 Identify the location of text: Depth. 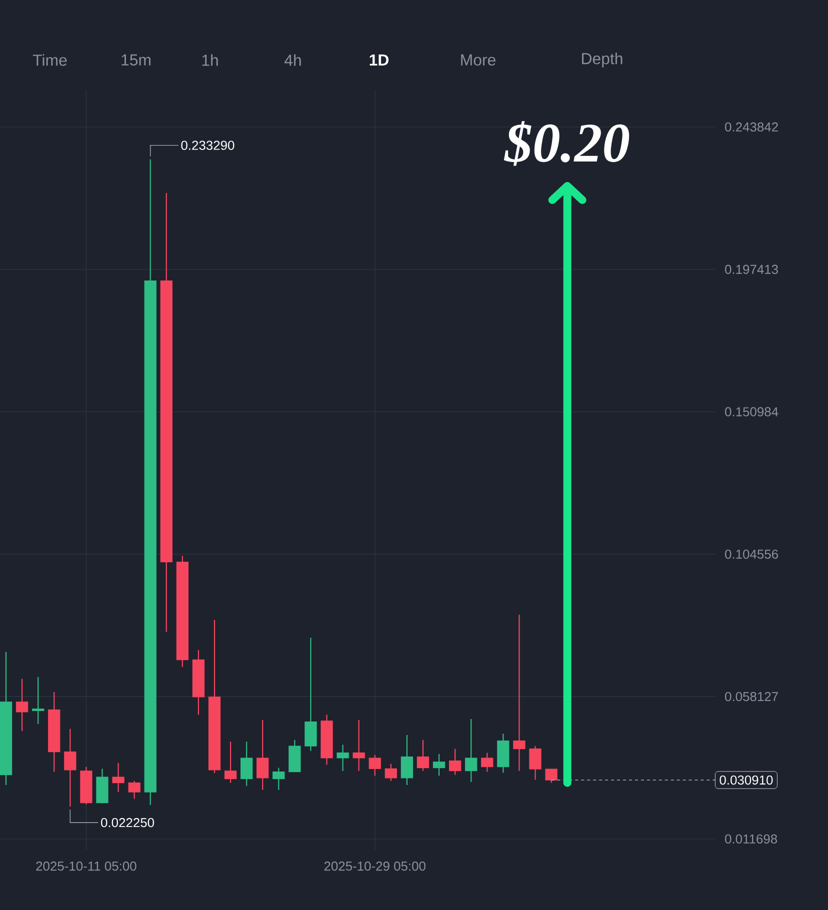
(602, 60).